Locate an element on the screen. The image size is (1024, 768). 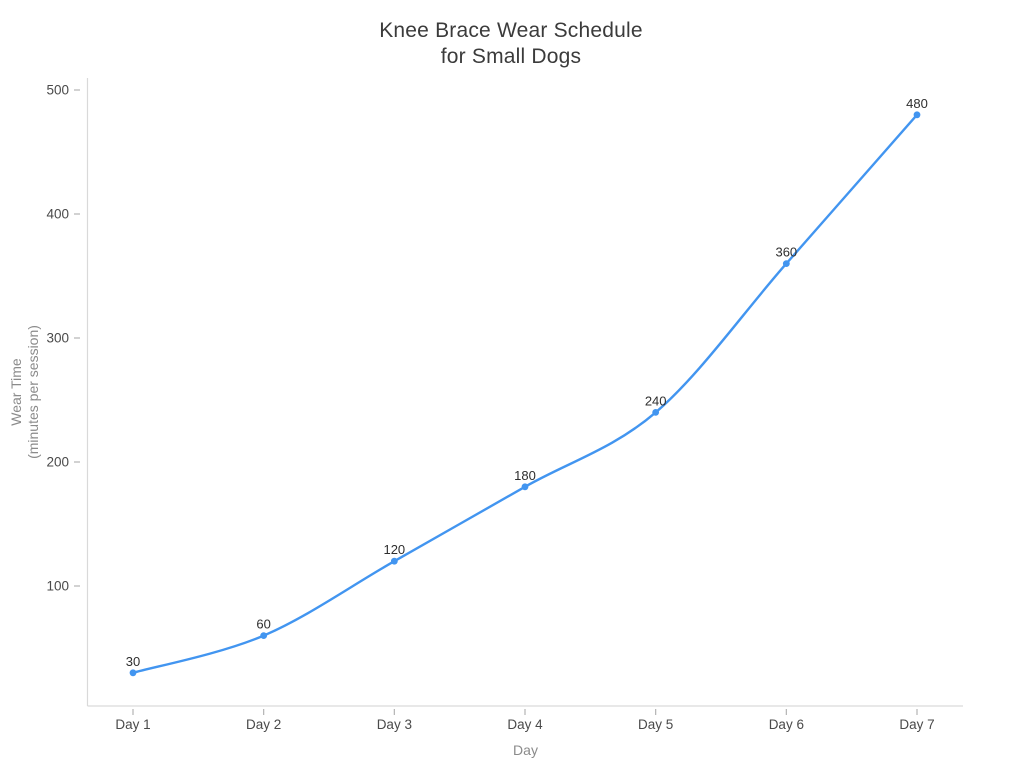
data-point-label: 480 is located at coordinates (917, 103).